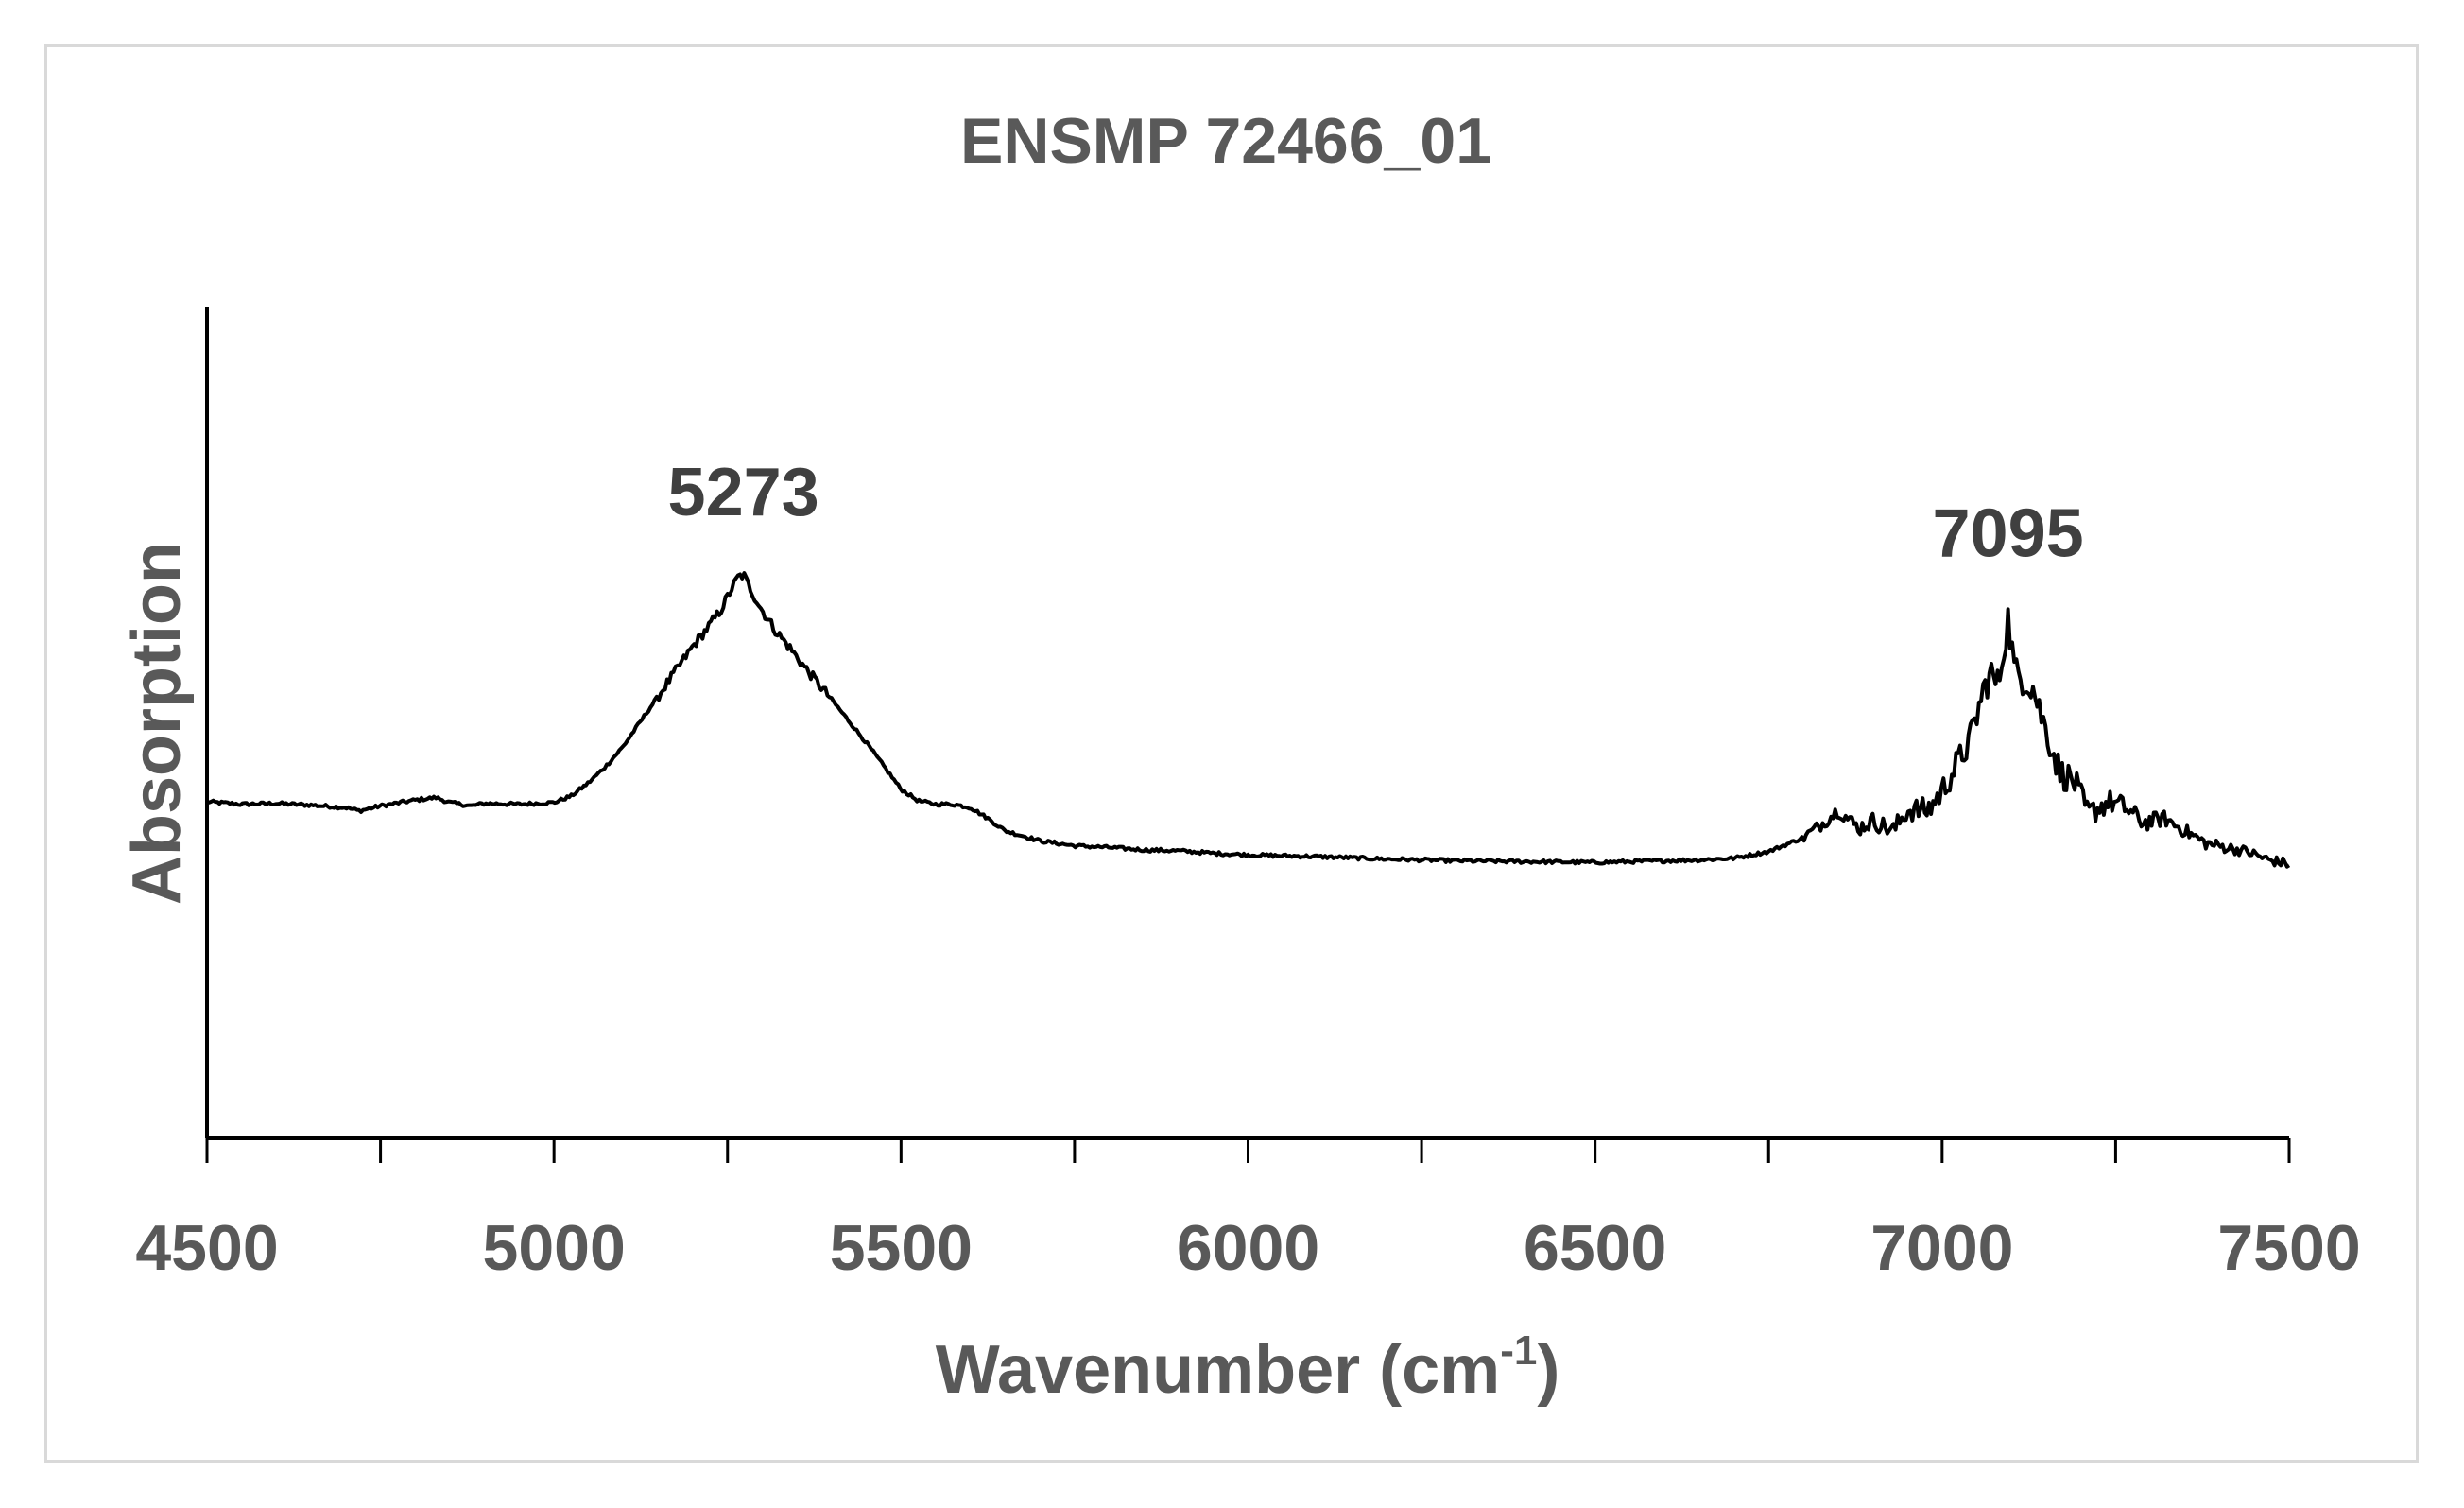 The image size is (2464, 1508). I want to click on x-ticks, so click(1248, 1150).